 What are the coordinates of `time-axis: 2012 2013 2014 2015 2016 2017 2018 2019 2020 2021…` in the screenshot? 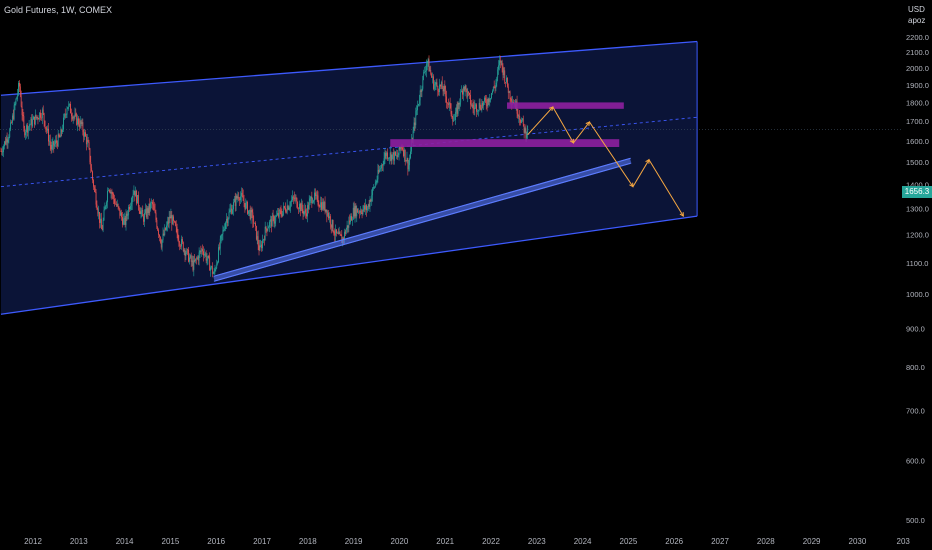 It's located at (467, 541).